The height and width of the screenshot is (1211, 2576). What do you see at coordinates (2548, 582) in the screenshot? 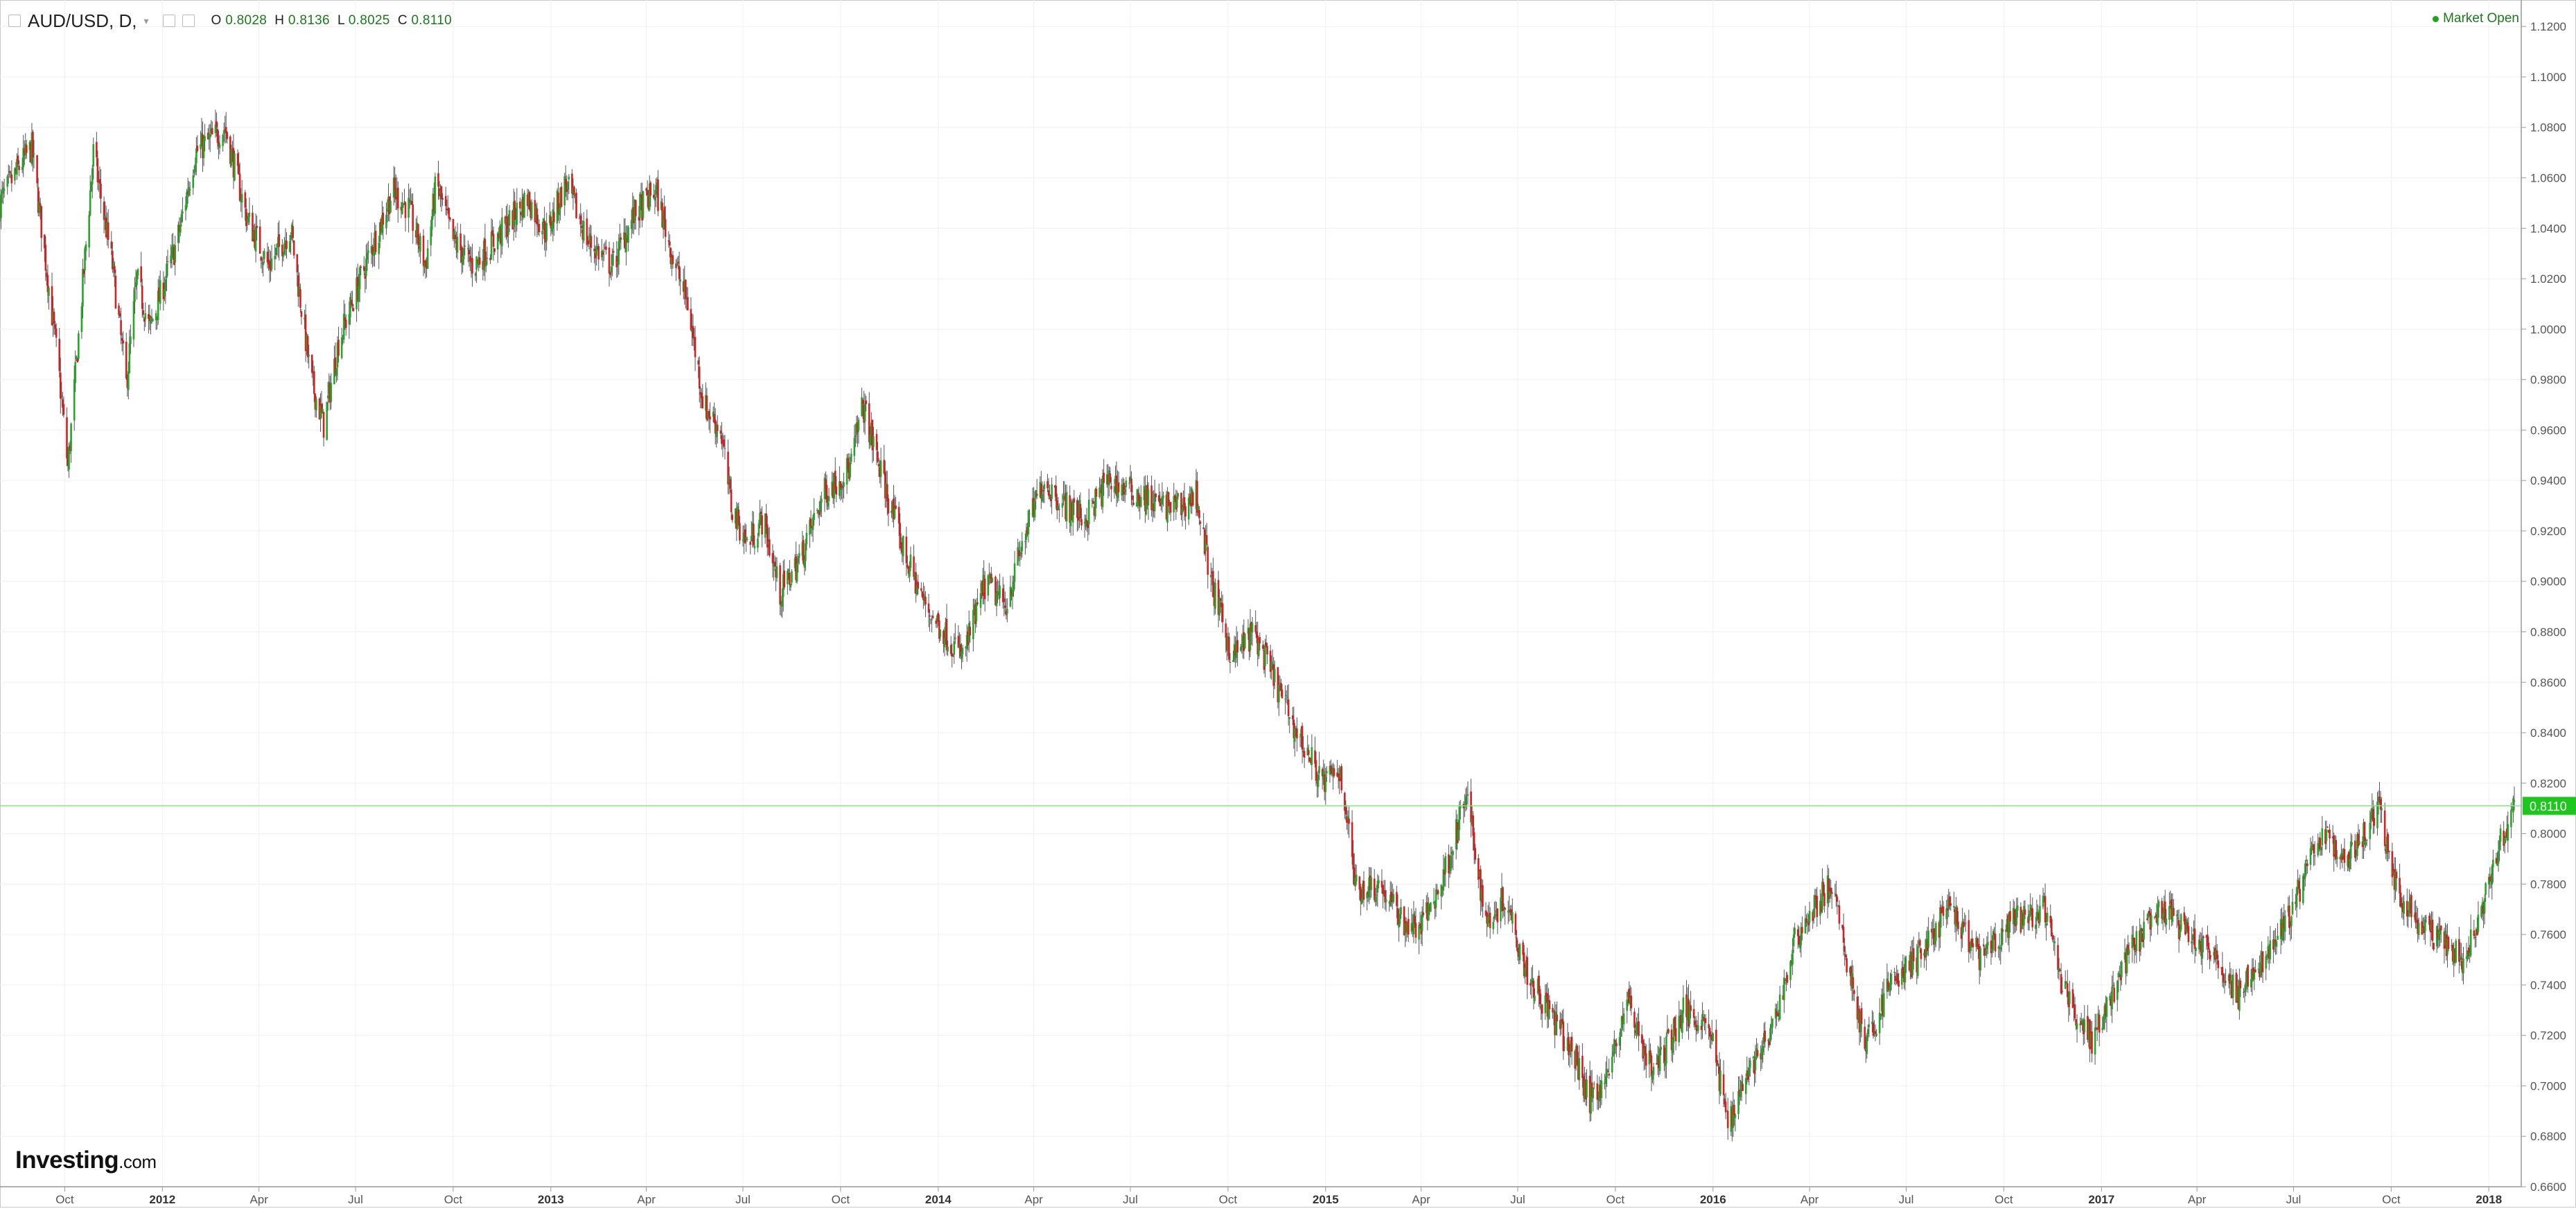
I see `y-tick-label: 0.9000` at bounding box center [2548, 582].